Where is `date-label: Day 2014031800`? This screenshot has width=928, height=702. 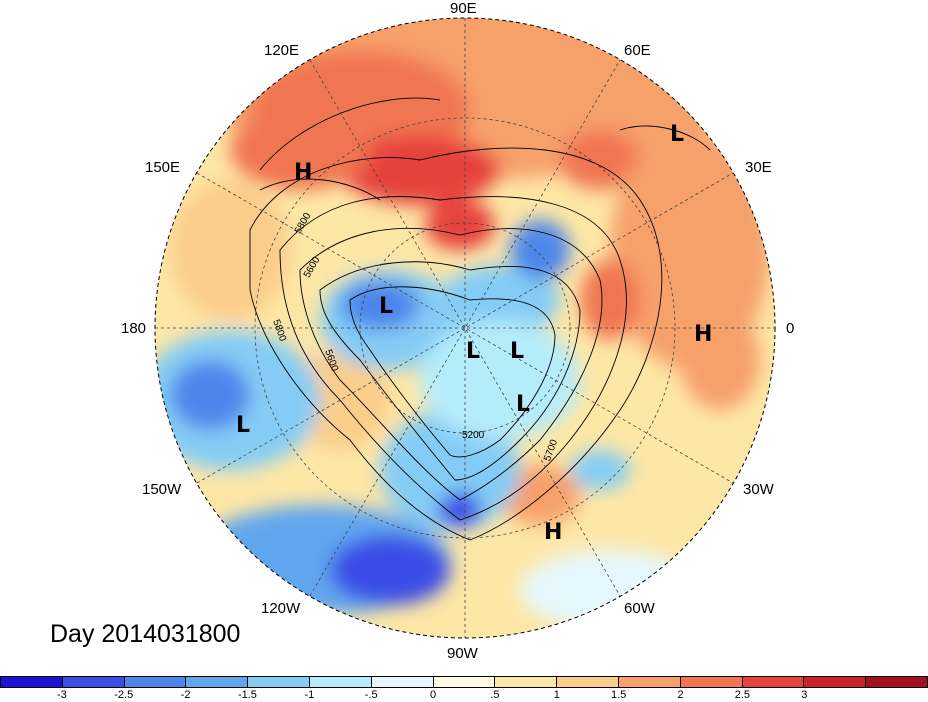 date-label: Day 2014031800 is located at coordinates (145, 634).